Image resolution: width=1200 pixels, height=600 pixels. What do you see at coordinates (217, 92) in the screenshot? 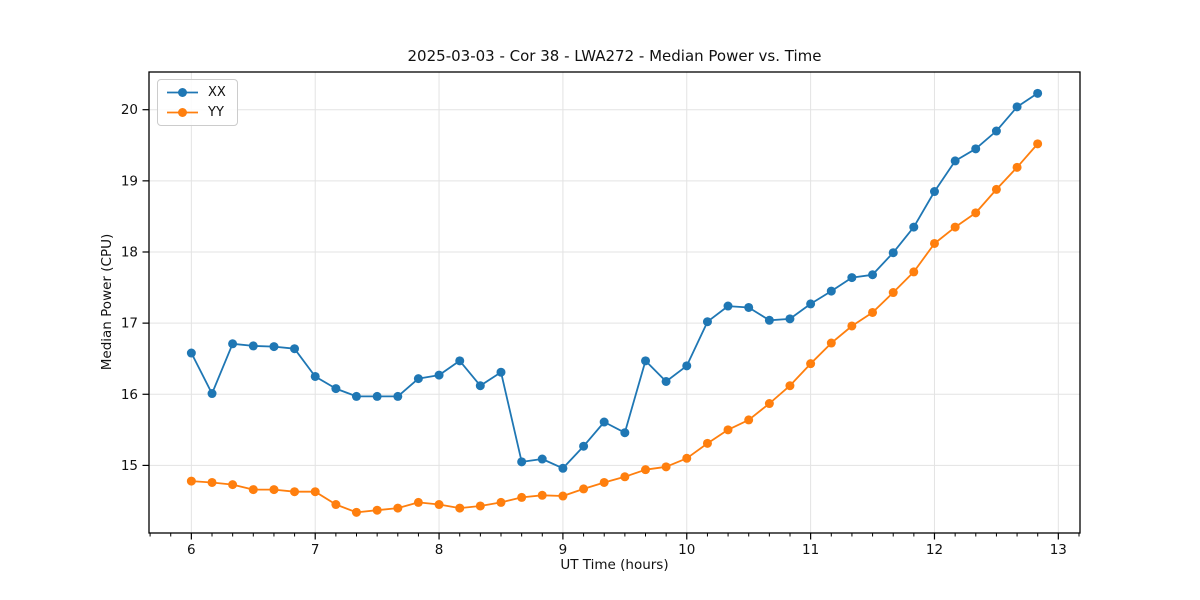
I see `legend-label: XX` at bounding box center [217, 92].